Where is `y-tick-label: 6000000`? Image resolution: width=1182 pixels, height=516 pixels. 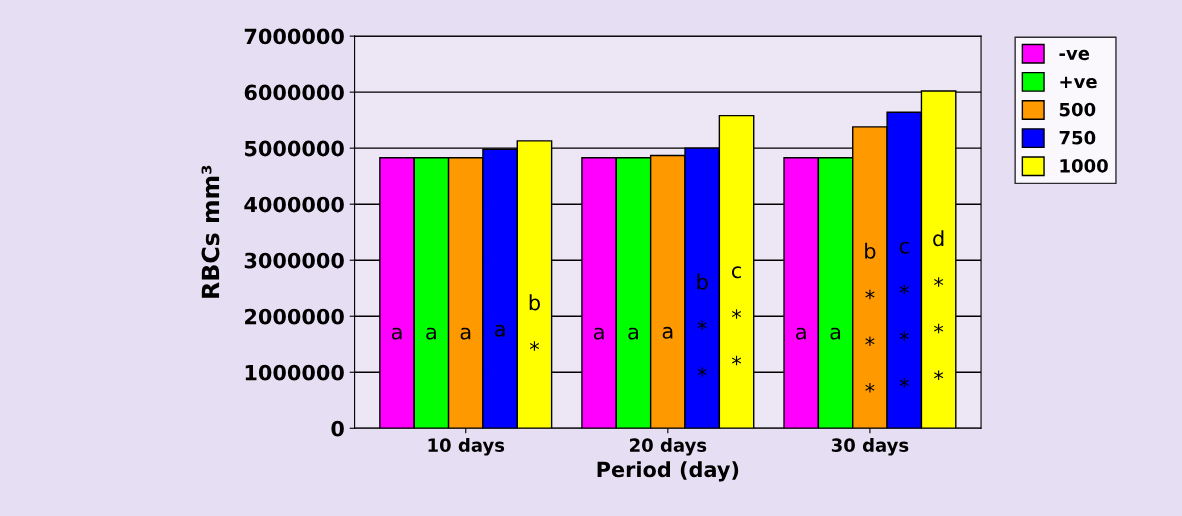
y-tick-label: 6000000 is located at coordinates (294, 92).